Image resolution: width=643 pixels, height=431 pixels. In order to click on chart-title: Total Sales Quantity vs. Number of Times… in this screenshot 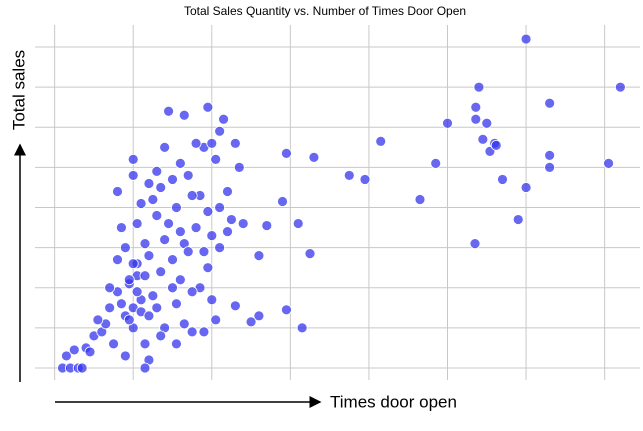, I will do `click(325, 11)`.